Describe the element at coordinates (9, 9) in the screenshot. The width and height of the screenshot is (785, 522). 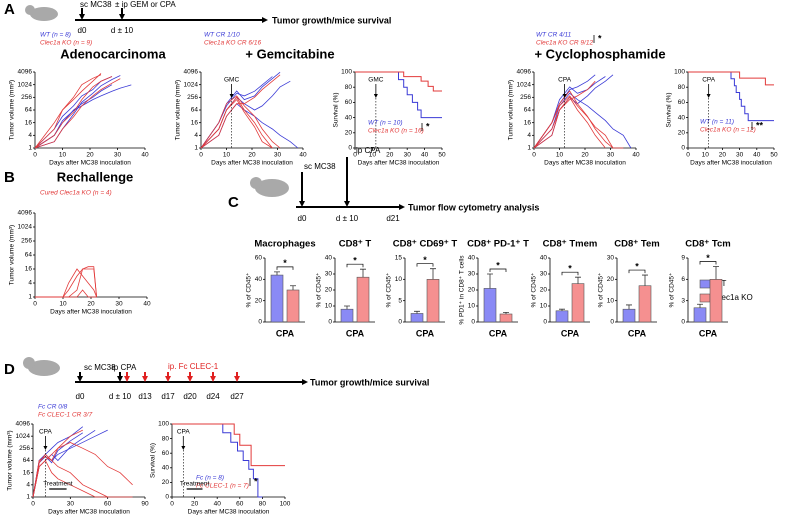
I see `panel-label: A` at that location.